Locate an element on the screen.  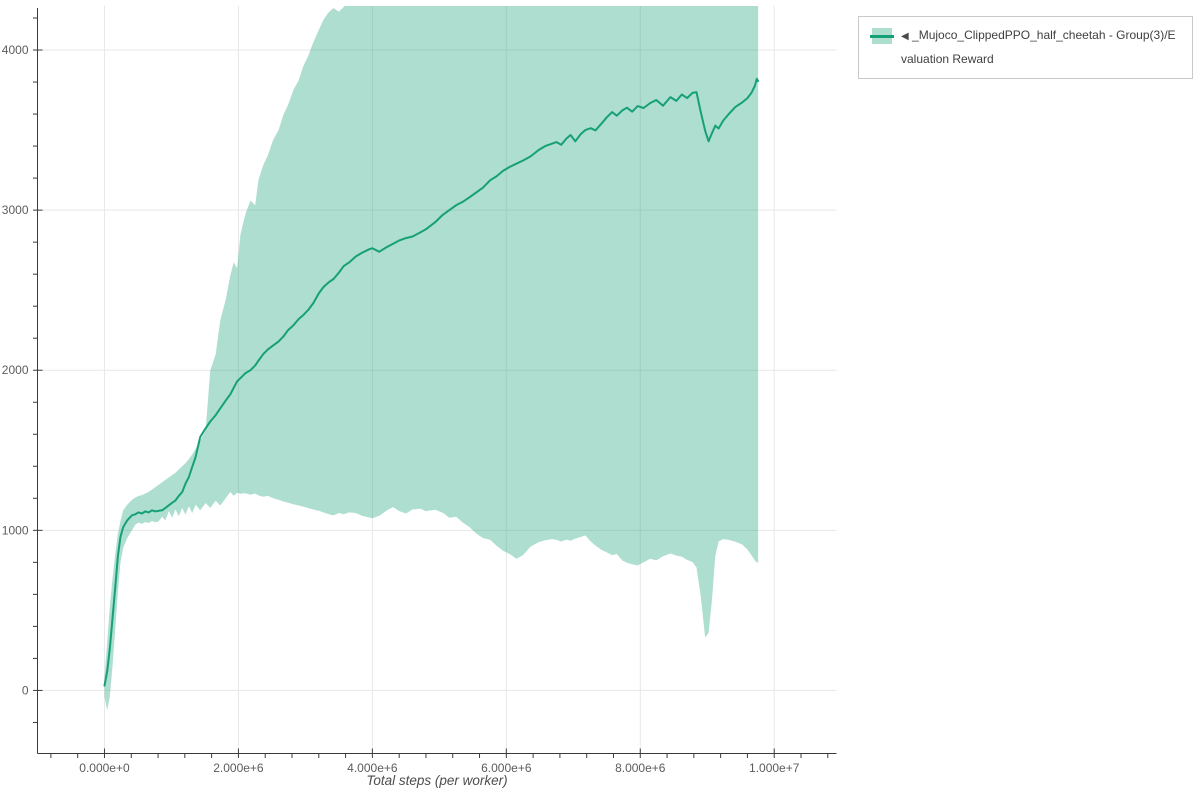
y-tick-label: 2000 is located at coordinates (15, 370).